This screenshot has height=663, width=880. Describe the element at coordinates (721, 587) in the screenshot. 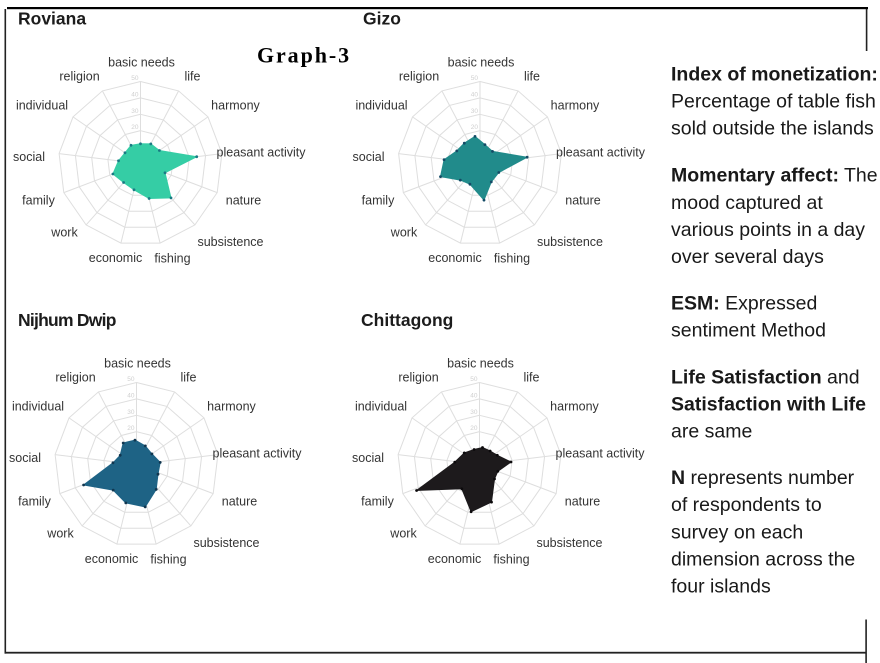

I see `svg-text: four islands` at that location.